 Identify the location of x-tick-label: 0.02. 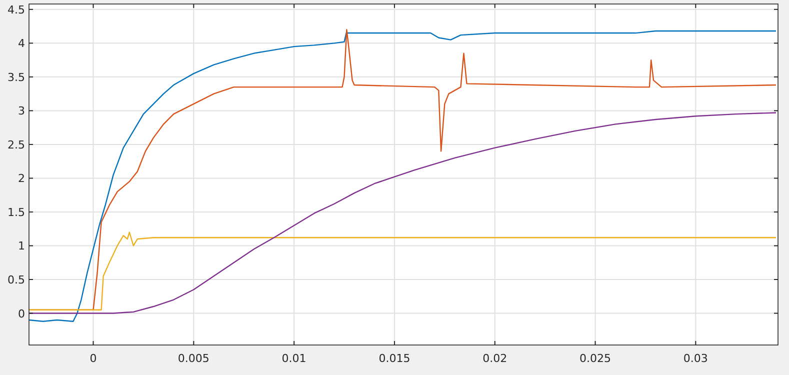
(495, 358).